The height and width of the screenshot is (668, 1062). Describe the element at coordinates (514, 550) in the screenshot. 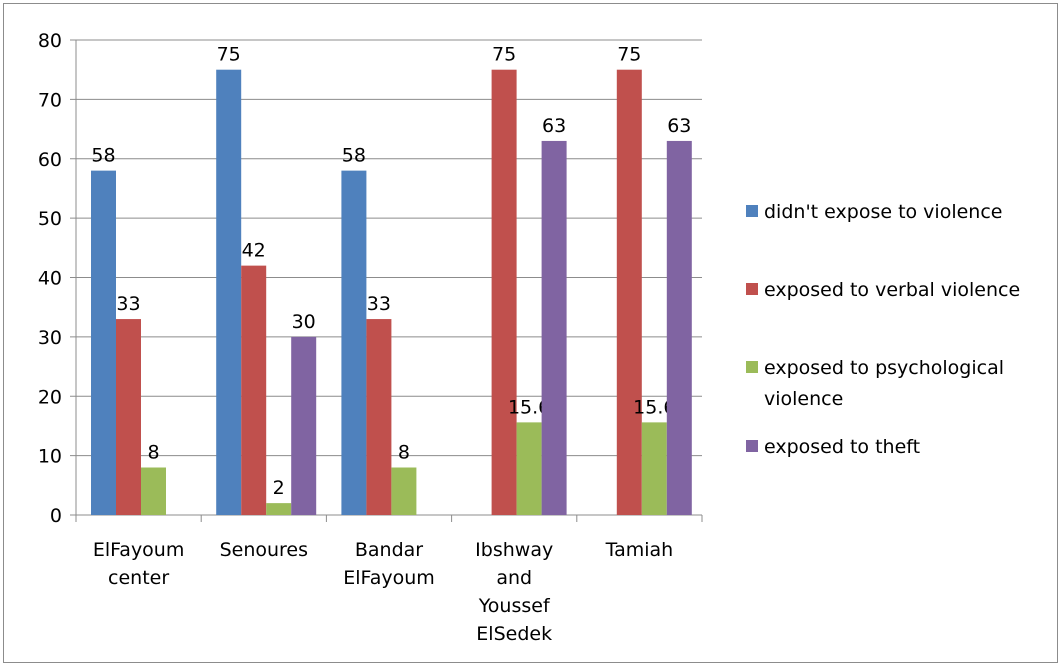

I see `x-tick-label: Ibshway` at that location.